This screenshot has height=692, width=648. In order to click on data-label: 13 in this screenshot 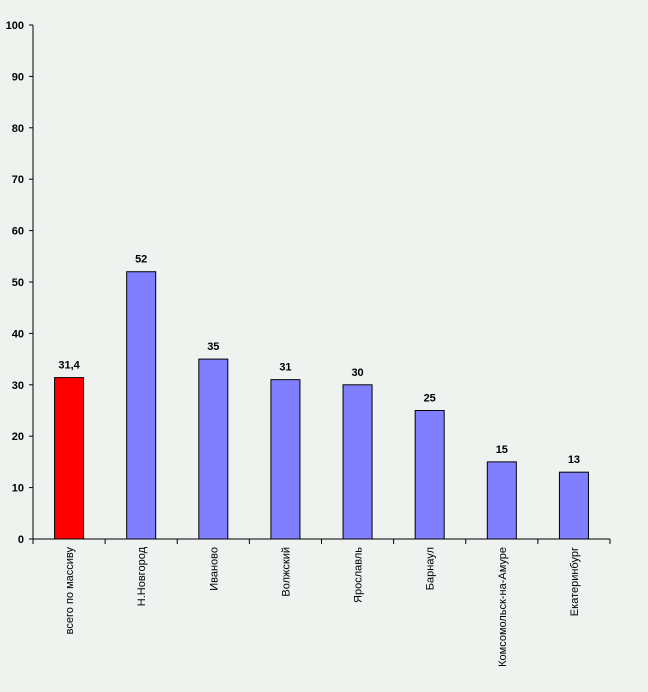, I will do `click(574, 460)`.